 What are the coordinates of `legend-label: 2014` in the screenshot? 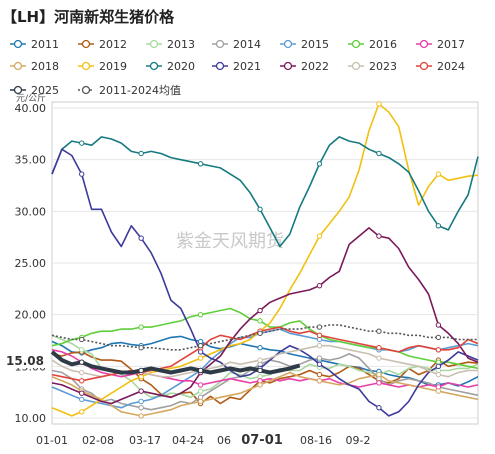 It's located at (247, 44).